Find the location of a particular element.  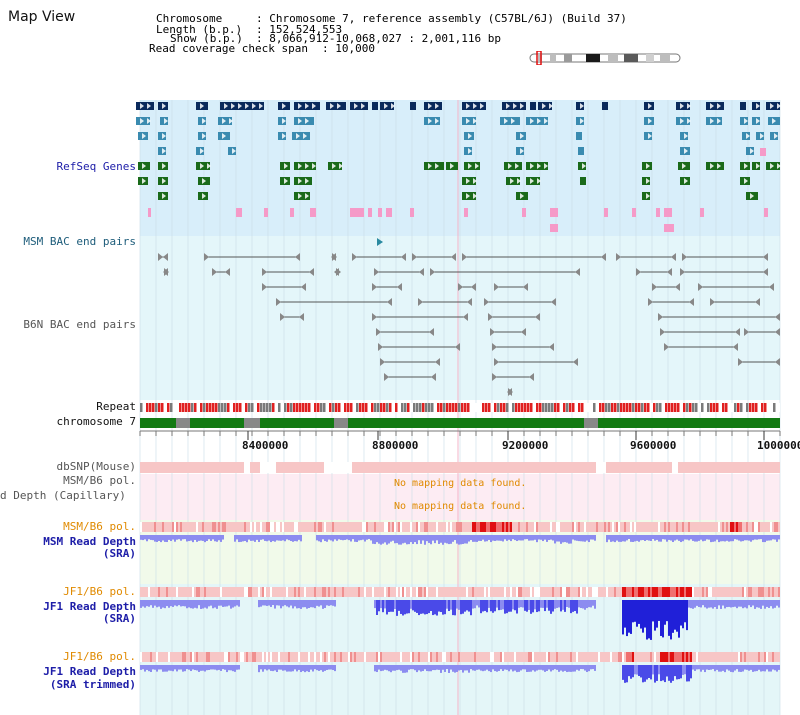

msm-bac-label: MSM BAC end pairs is located at coordinates (79, 241).